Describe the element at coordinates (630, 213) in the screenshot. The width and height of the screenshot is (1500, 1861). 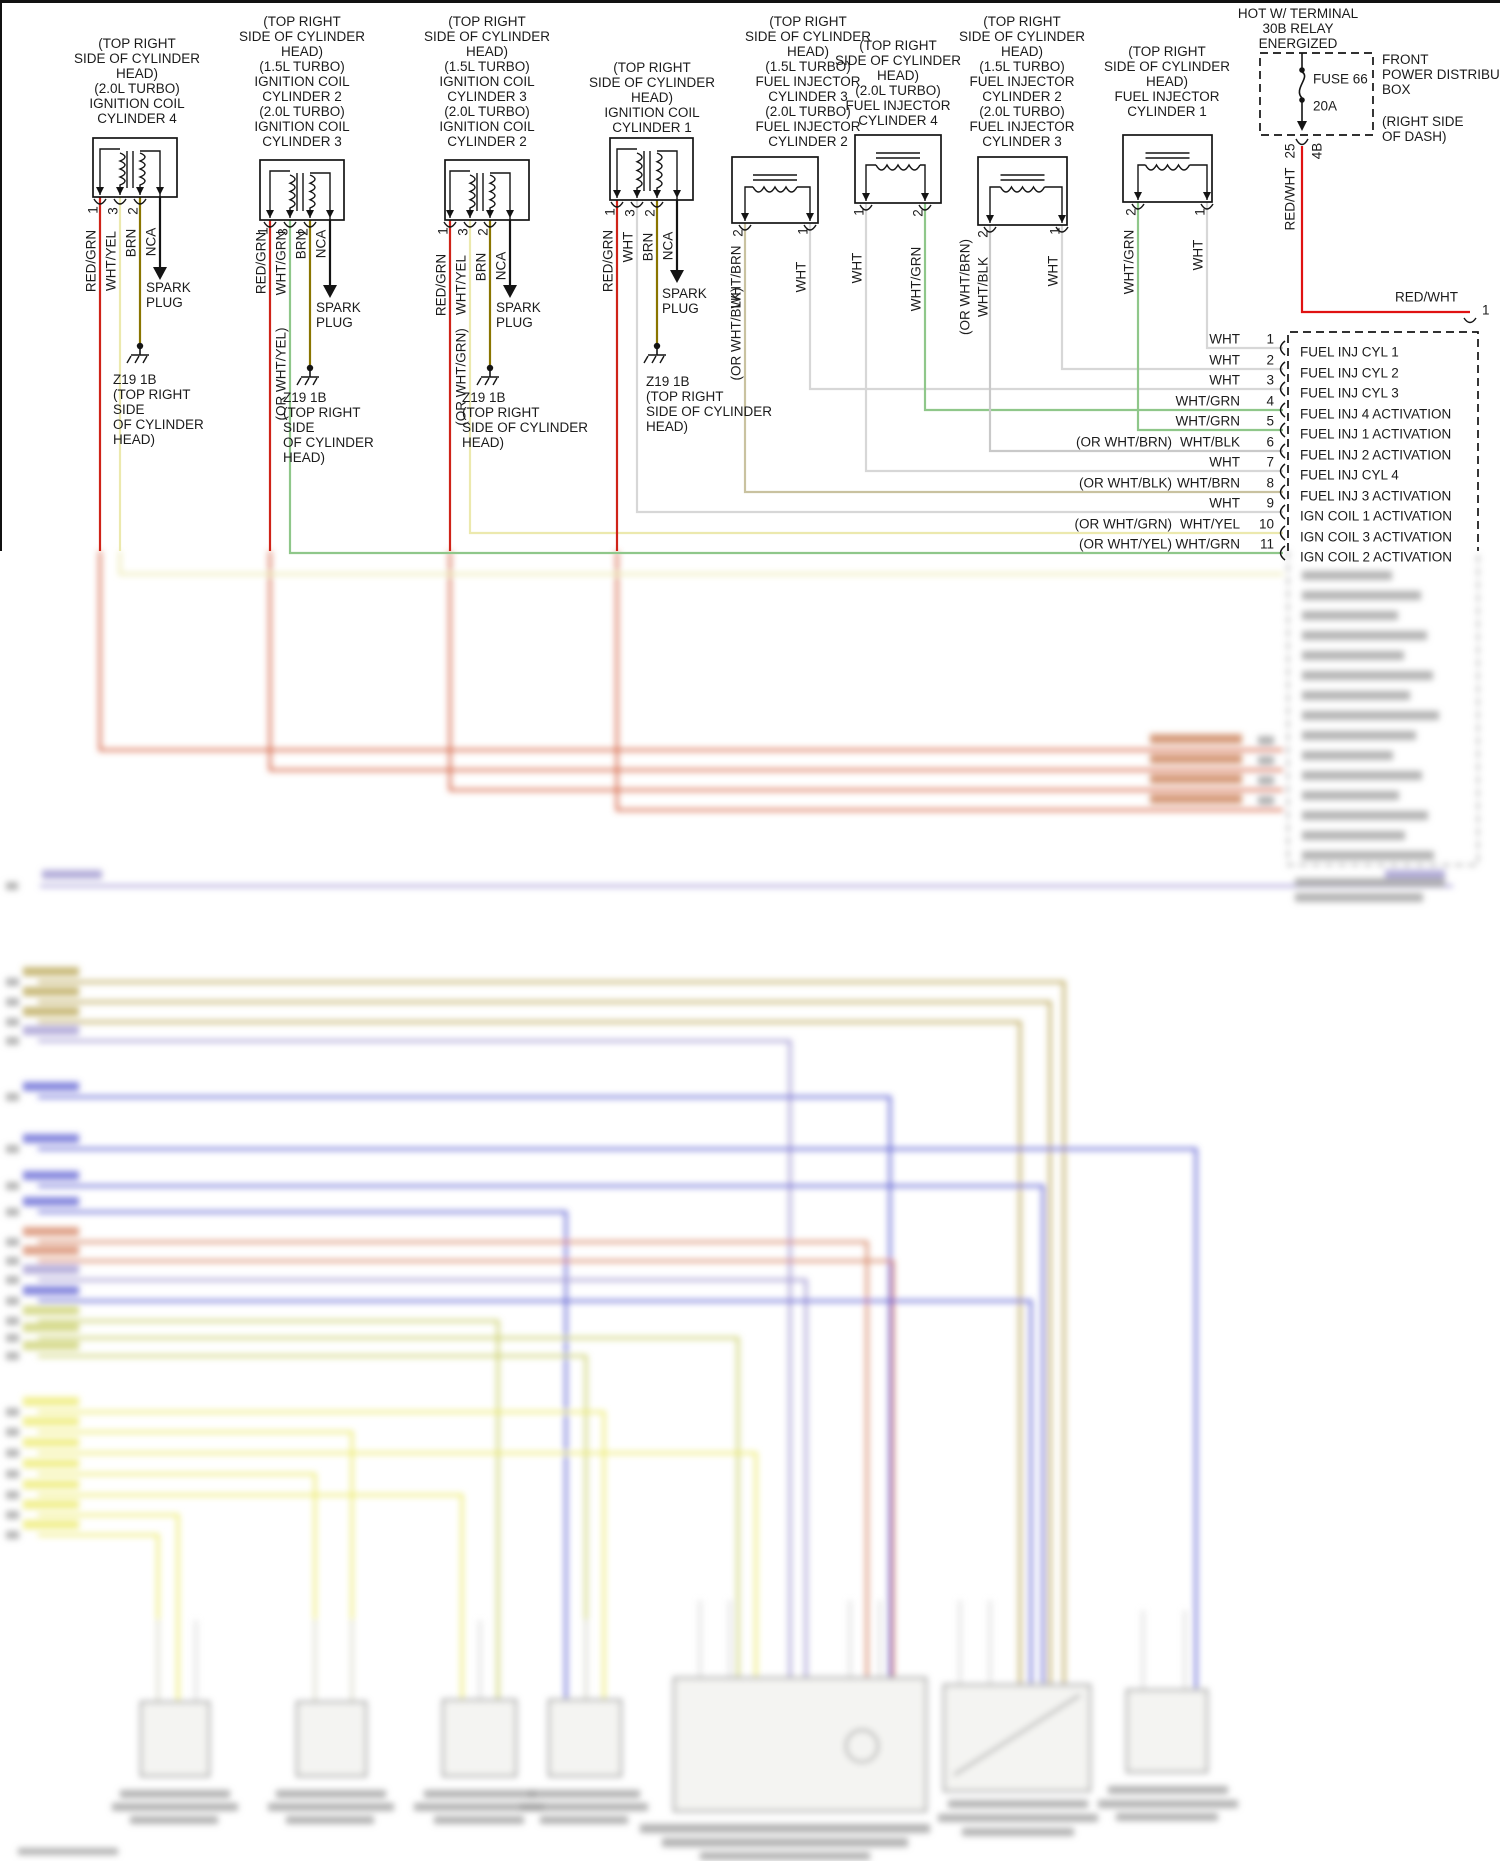
I see `pin-number: 3` at that location.